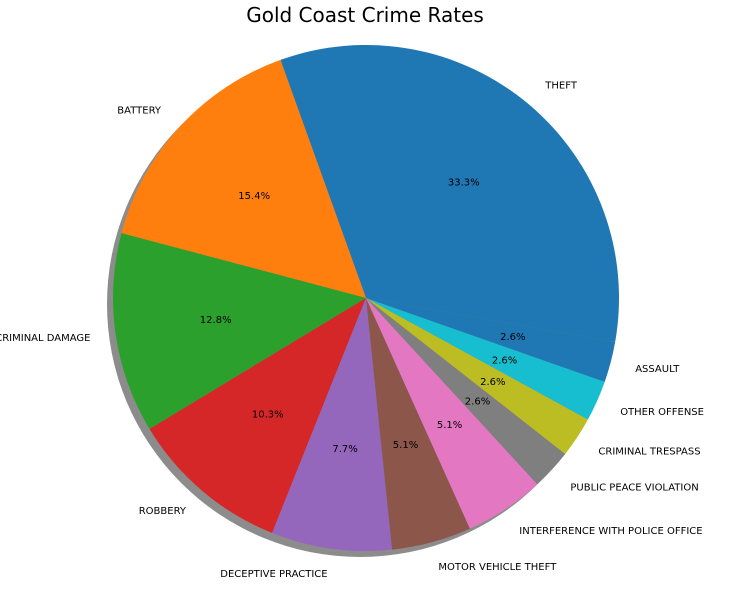 The image size is (747, 589). Describe the element at coordinates (492, 382) in the screenshot. I see `pct-criminal-trespass: 2.6%` at that location.